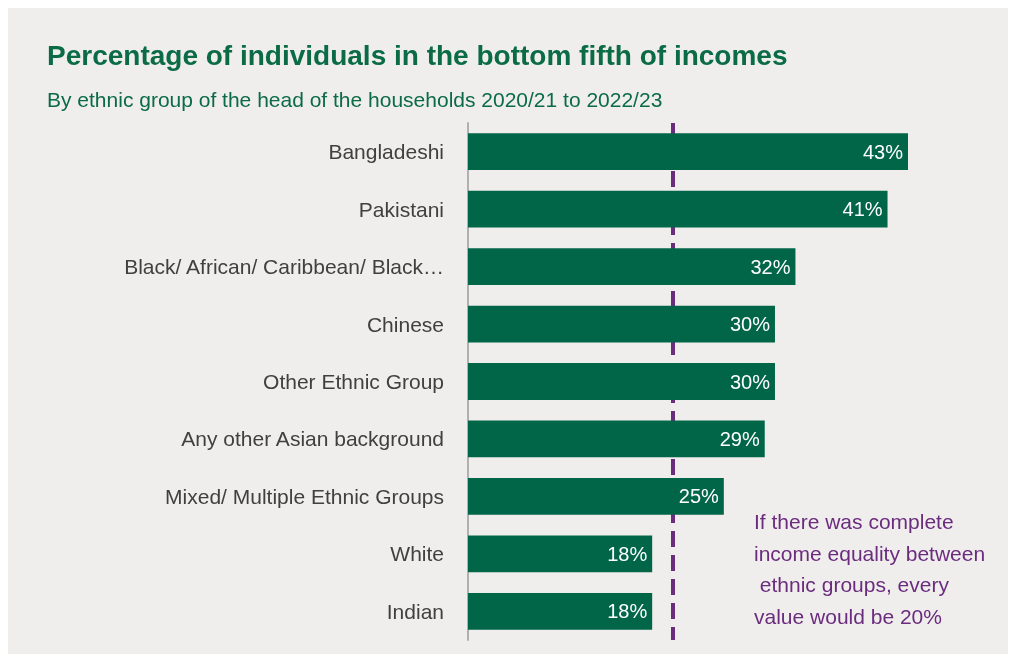  I want to click on data-label: 43%, so click(883, 151).